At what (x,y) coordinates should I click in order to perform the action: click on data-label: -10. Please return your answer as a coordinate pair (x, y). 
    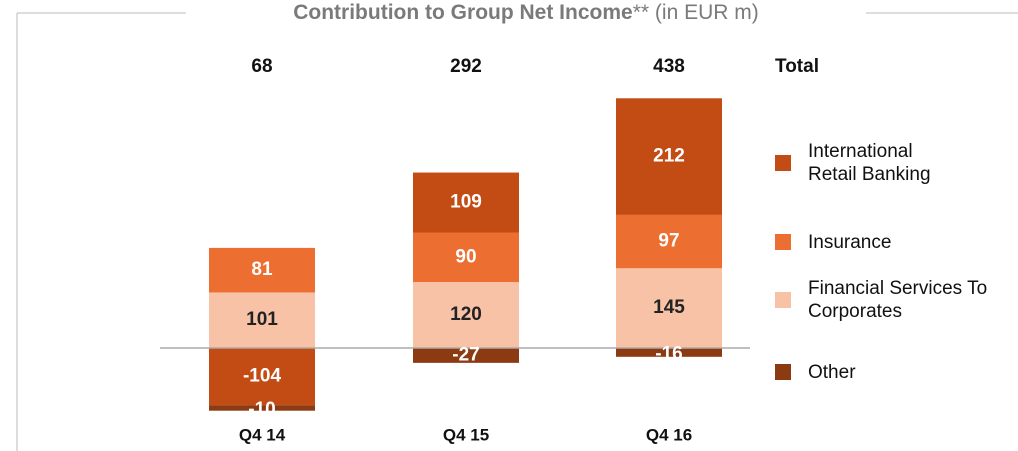
    Looking at the image, I should click on (261, 409).